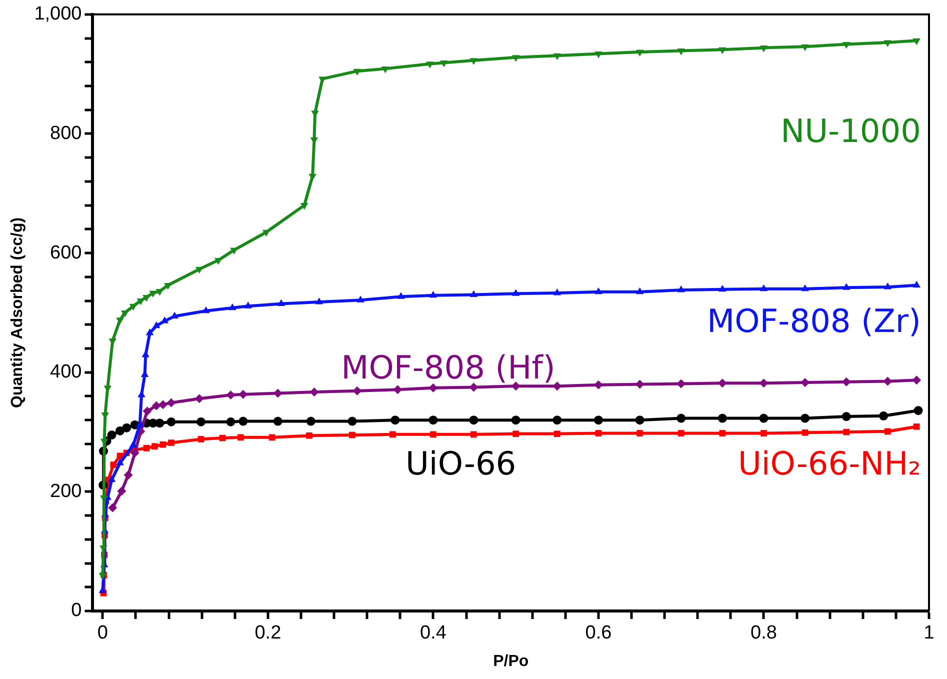 The width and height of the screenshot is (947, 679). I want to click on y-tick-label: 800, so click(66, 133).